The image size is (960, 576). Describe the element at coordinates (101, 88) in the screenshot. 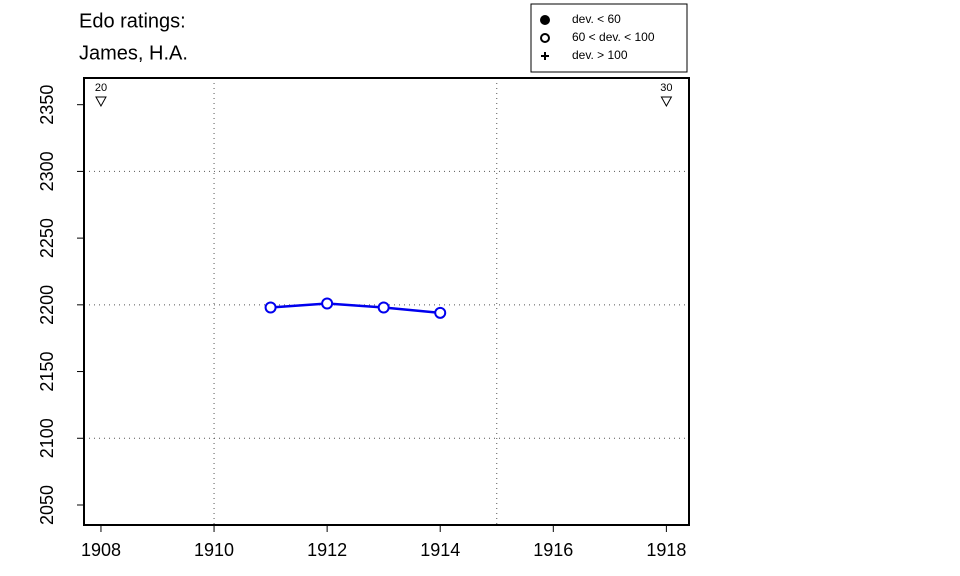

I see `annotation-label: 20` at that location.